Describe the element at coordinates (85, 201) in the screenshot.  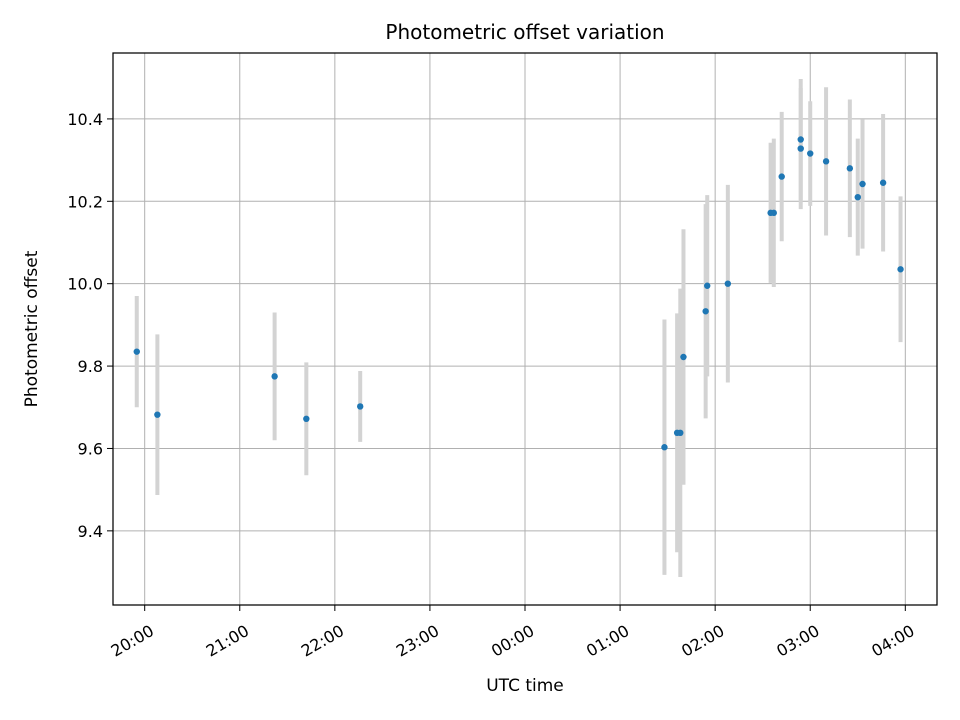
I see `y-tick-label: 10.2` at that location.